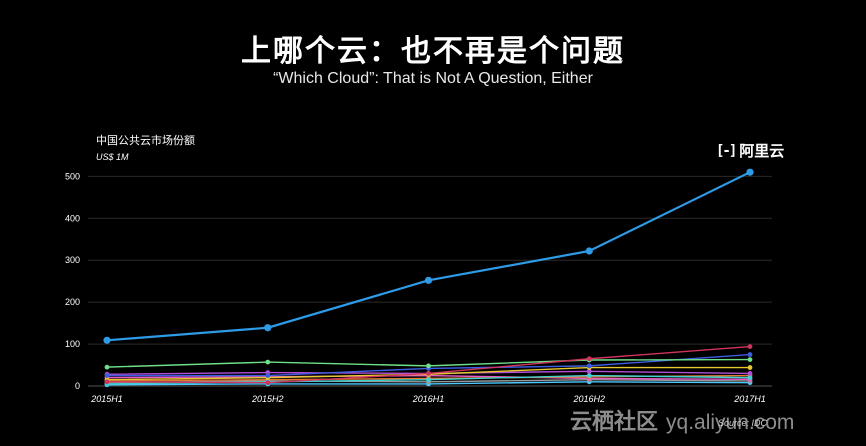 The image size is (866, 446). What do you see at coordinates (72, 176) in the screenshot?
I see `y-tick-label: 500` at bounding box center [72, 176].